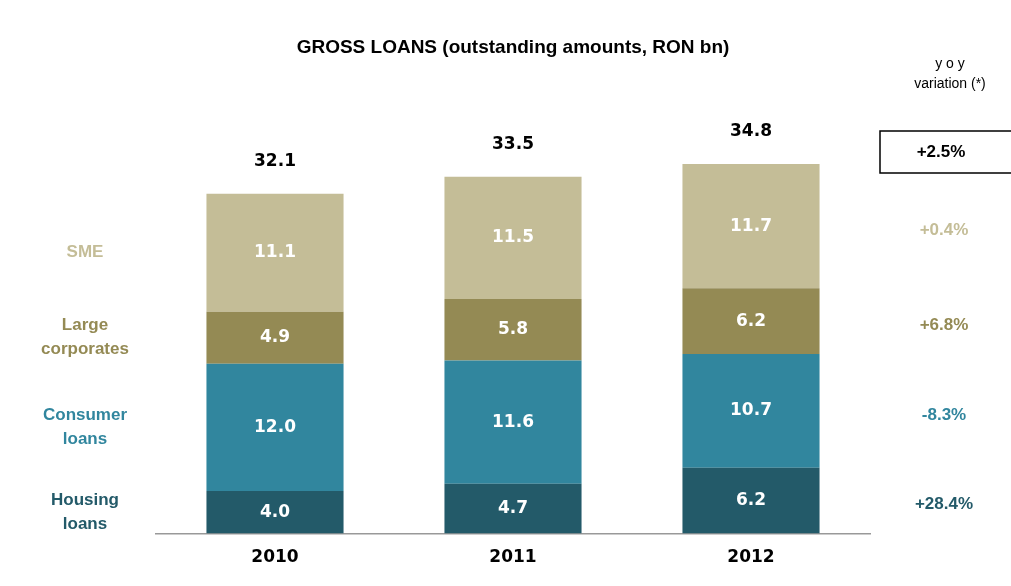  Describe the element at coordinates (751, 130) in the screenshot. I see `total-label: 34.8` at that location.